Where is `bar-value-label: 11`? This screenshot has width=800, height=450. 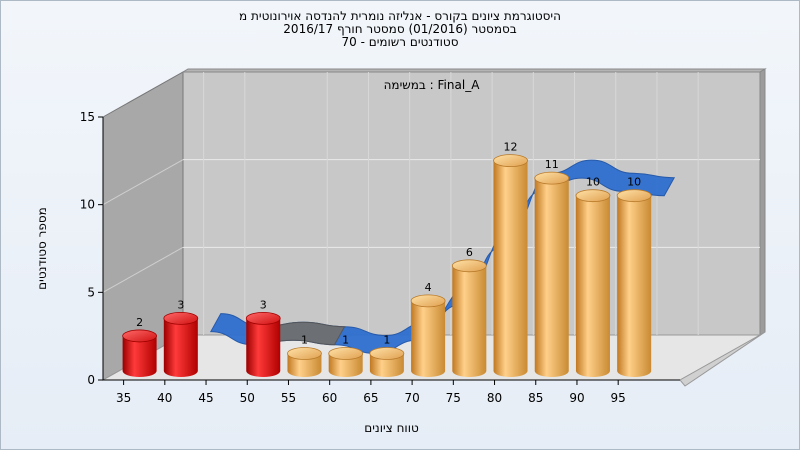
bar-value-label: 11 is located at coordinates (552, 164).